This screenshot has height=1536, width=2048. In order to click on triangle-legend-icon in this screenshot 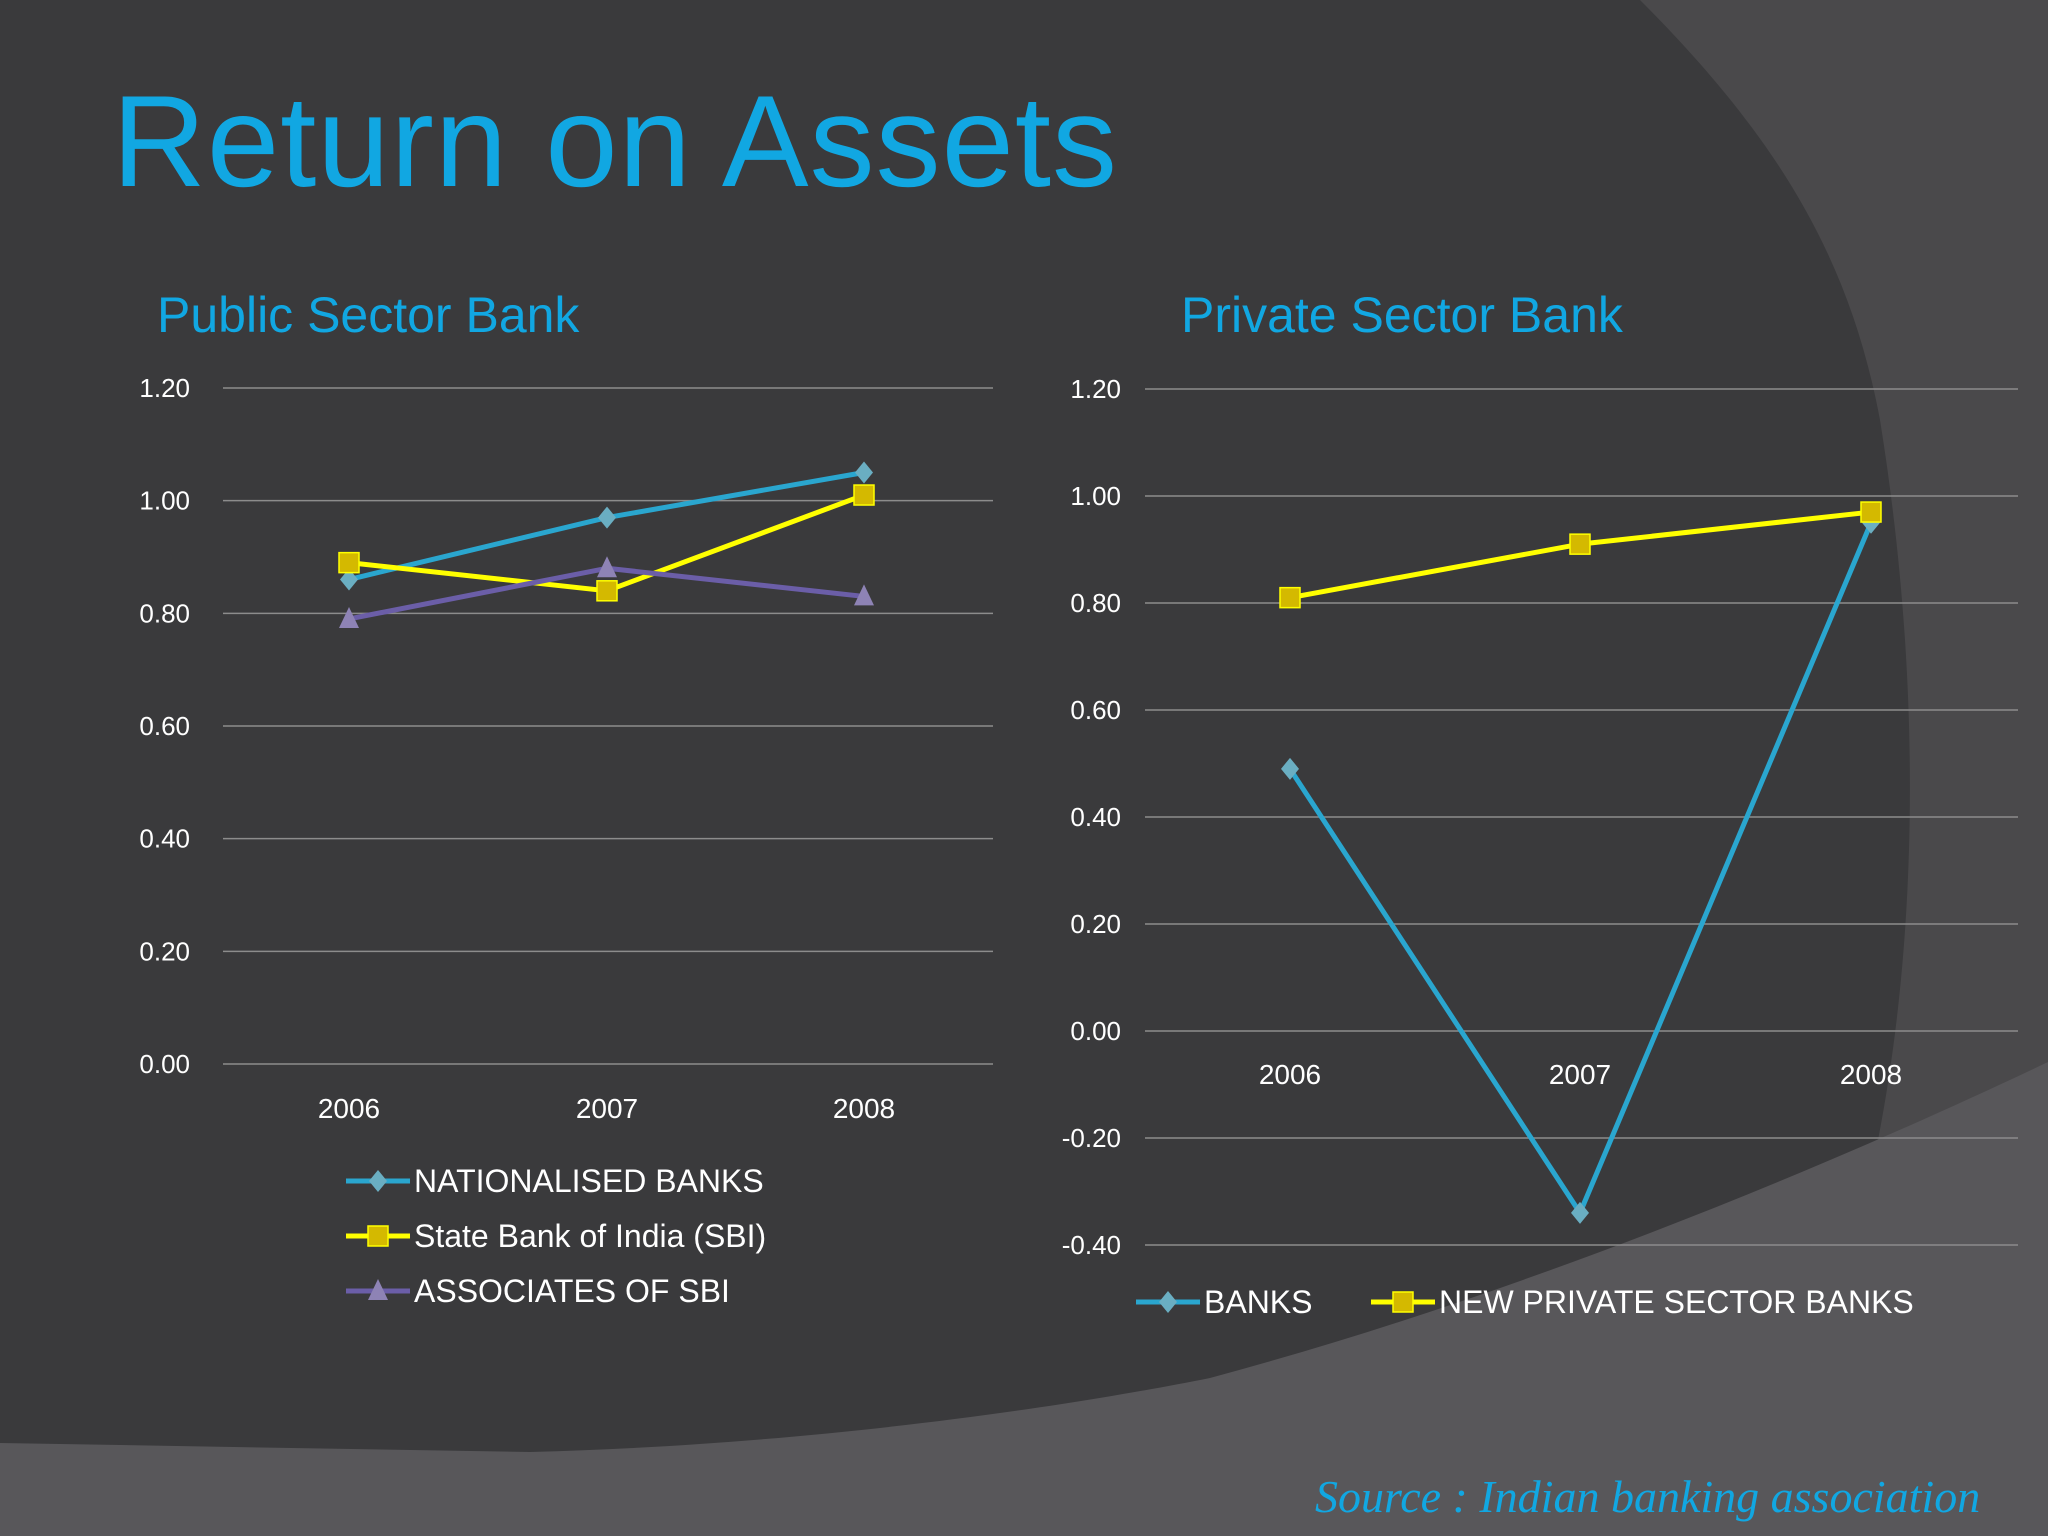, I will do `click(378, 1289)`.